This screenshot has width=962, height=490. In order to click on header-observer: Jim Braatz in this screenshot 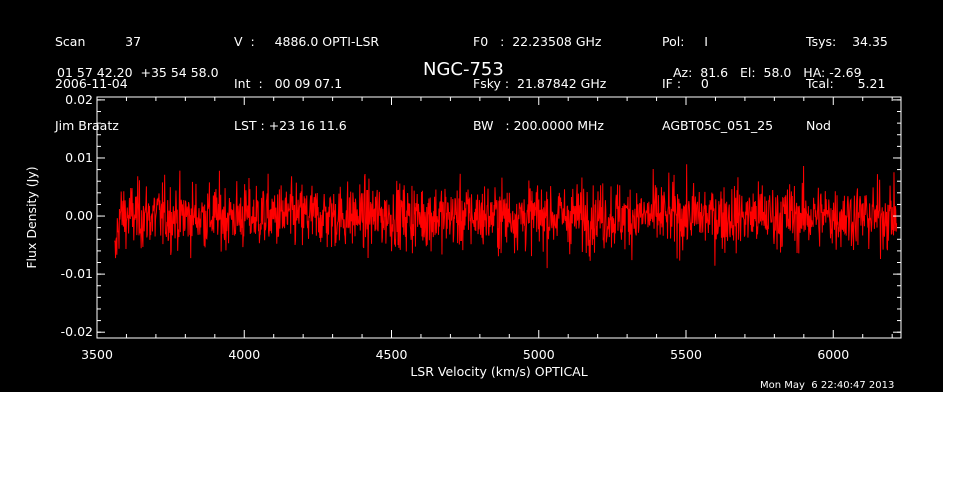, I will do `click(87, 125)`.